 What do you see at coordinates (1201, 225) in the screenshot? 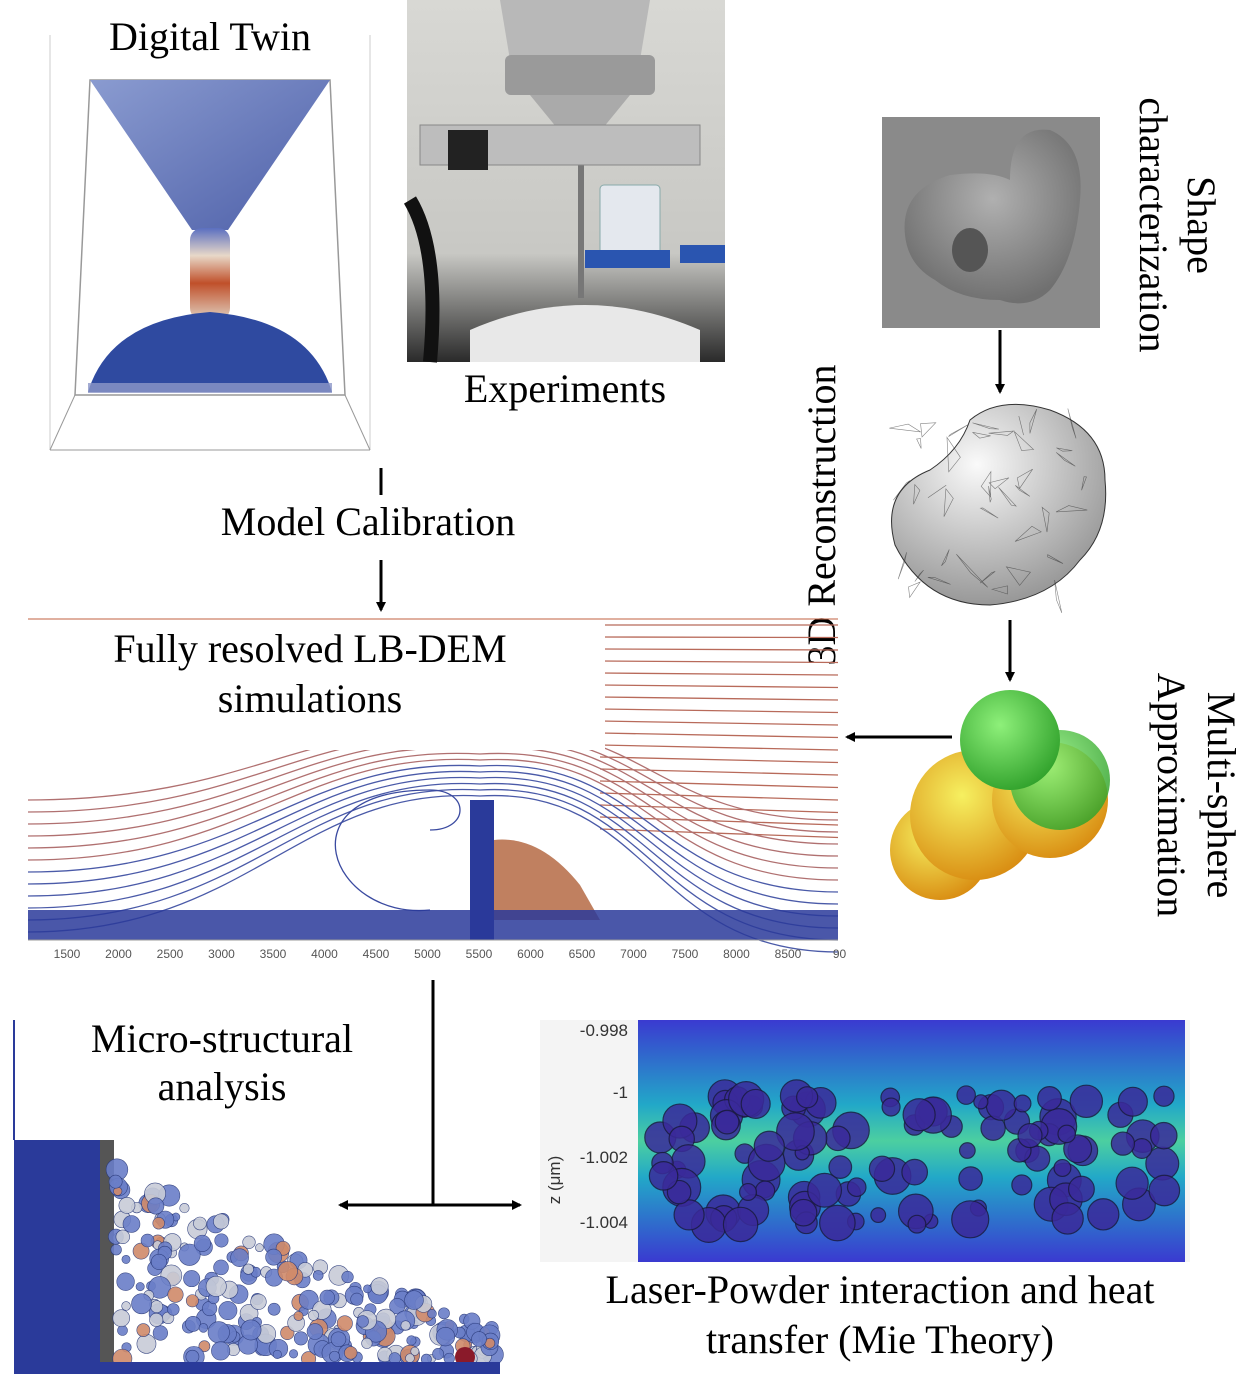
I see `shape-label-line: Shape` at bounding box center [1201, 225].